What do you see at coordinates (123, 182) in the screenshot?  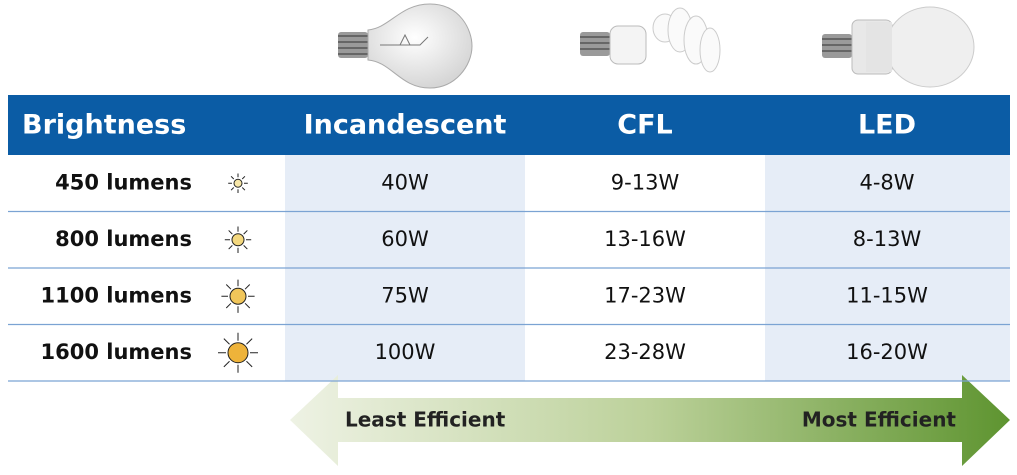 I see `brightness-label: 450 lumens` at bounding box center [123, 182].